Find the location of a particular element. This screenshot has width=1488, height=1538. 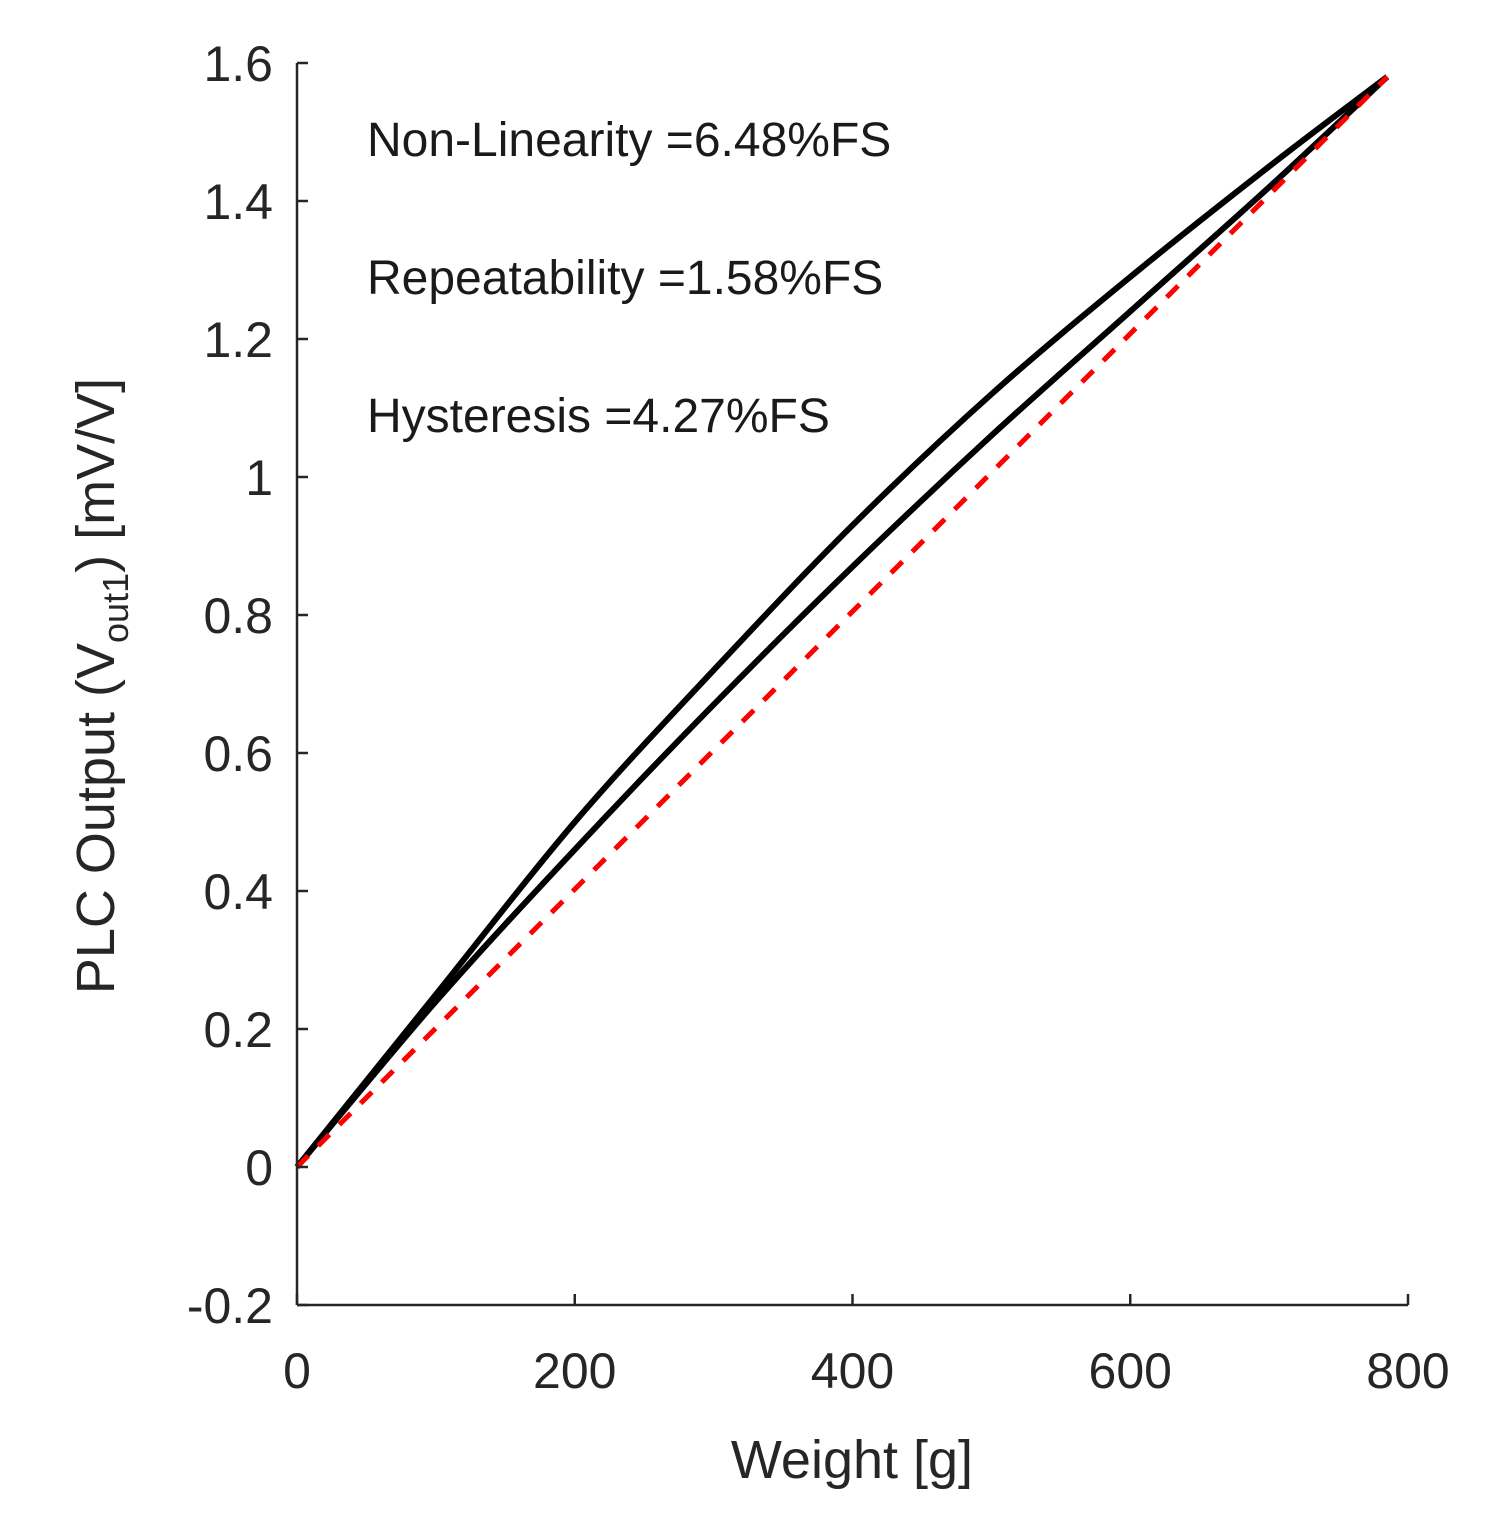

y-tick-label: 1 is located at coordinates (259, 478).